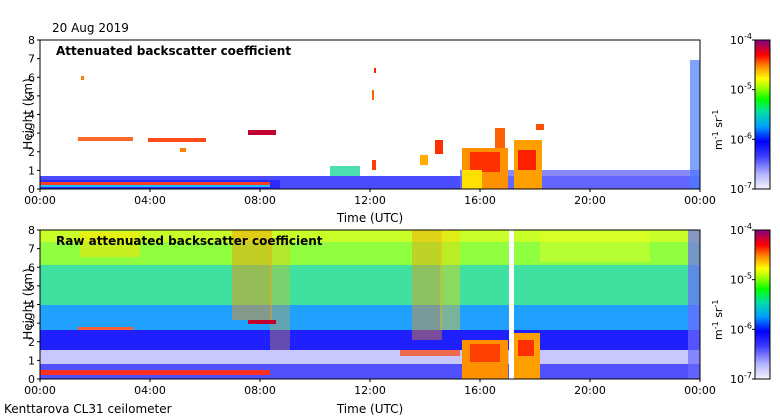 Image resolution: width=780 pixels, height=420 pixels. I want to click on panel-title: Attenuated backscatter coefficient, so click(173, 51).